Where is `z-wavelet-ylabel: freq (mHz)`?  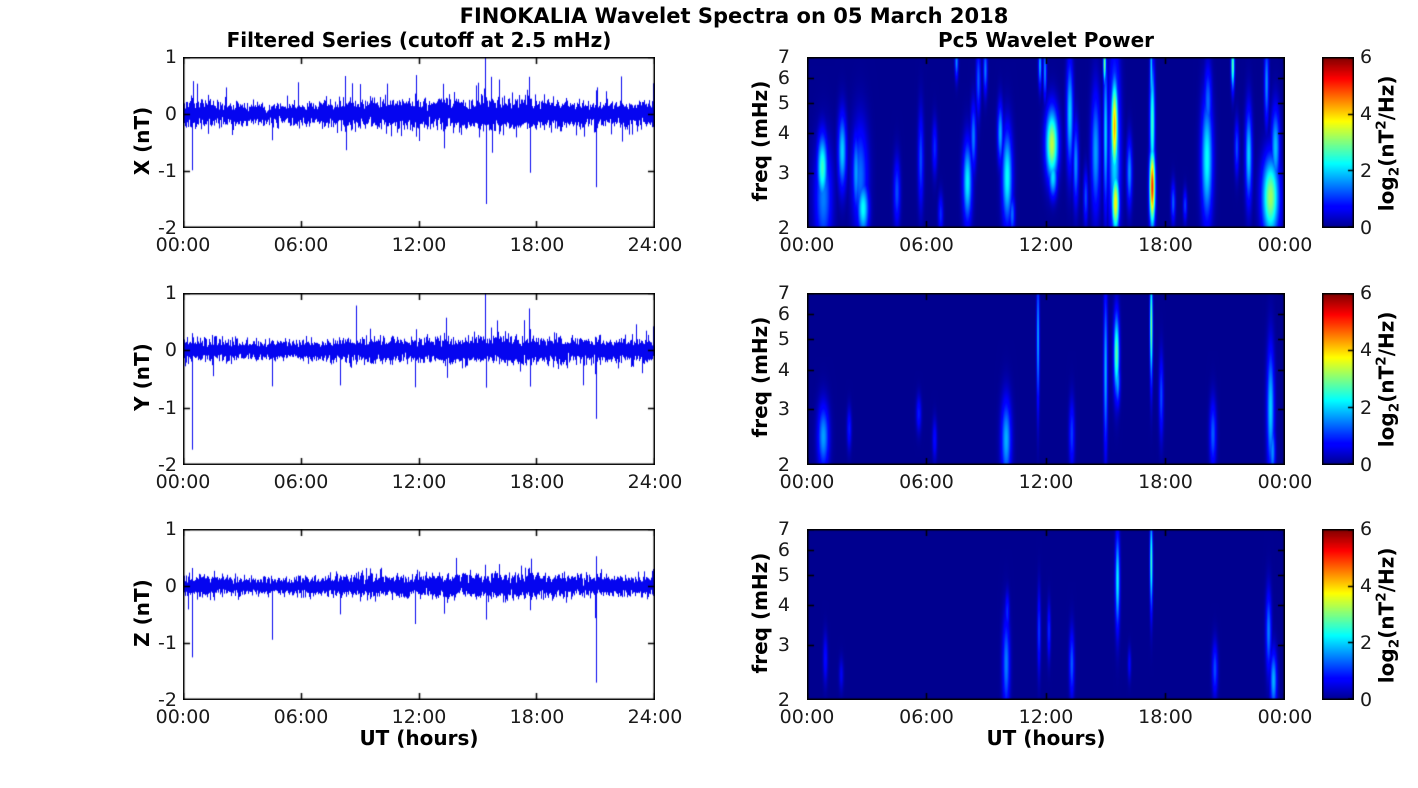
z-wavelet-ylabel: freq (mHz) is located at coordinates (760, 612).